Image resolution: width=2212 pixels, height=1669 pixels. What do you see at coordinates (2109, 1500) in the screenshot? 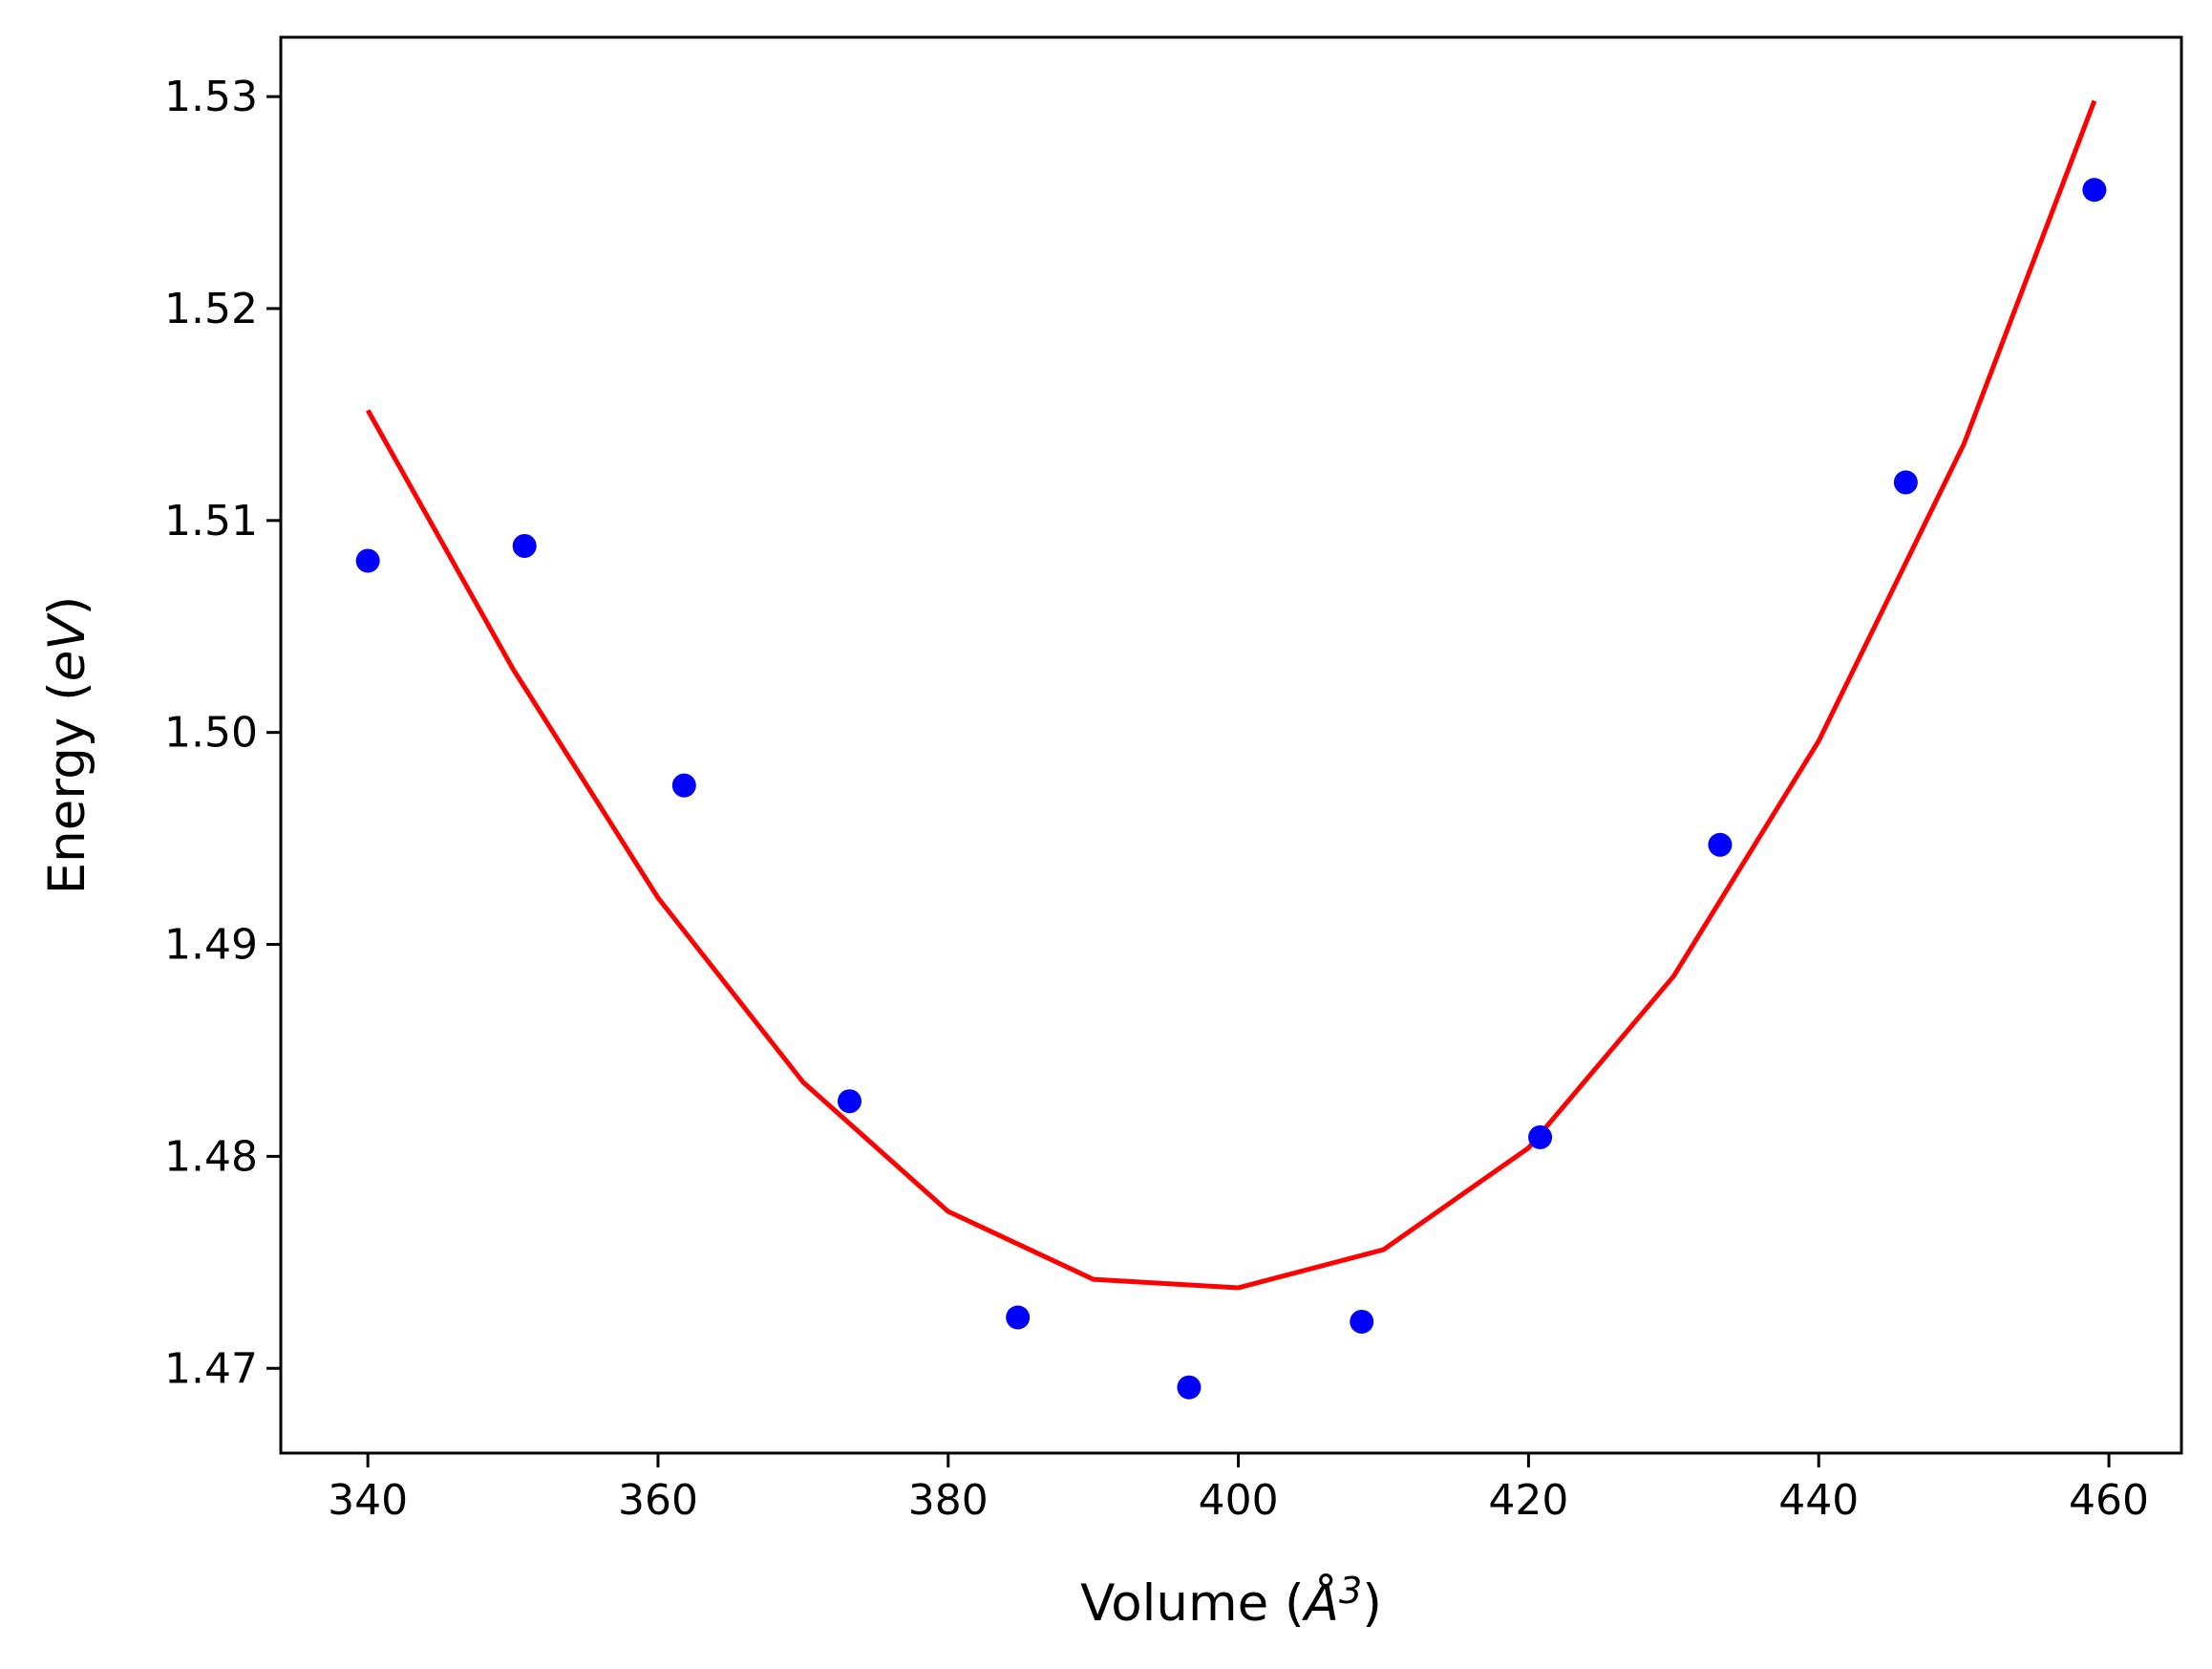
I see `x-tick-label-6: 460` at bounding box center [2109, 1500].